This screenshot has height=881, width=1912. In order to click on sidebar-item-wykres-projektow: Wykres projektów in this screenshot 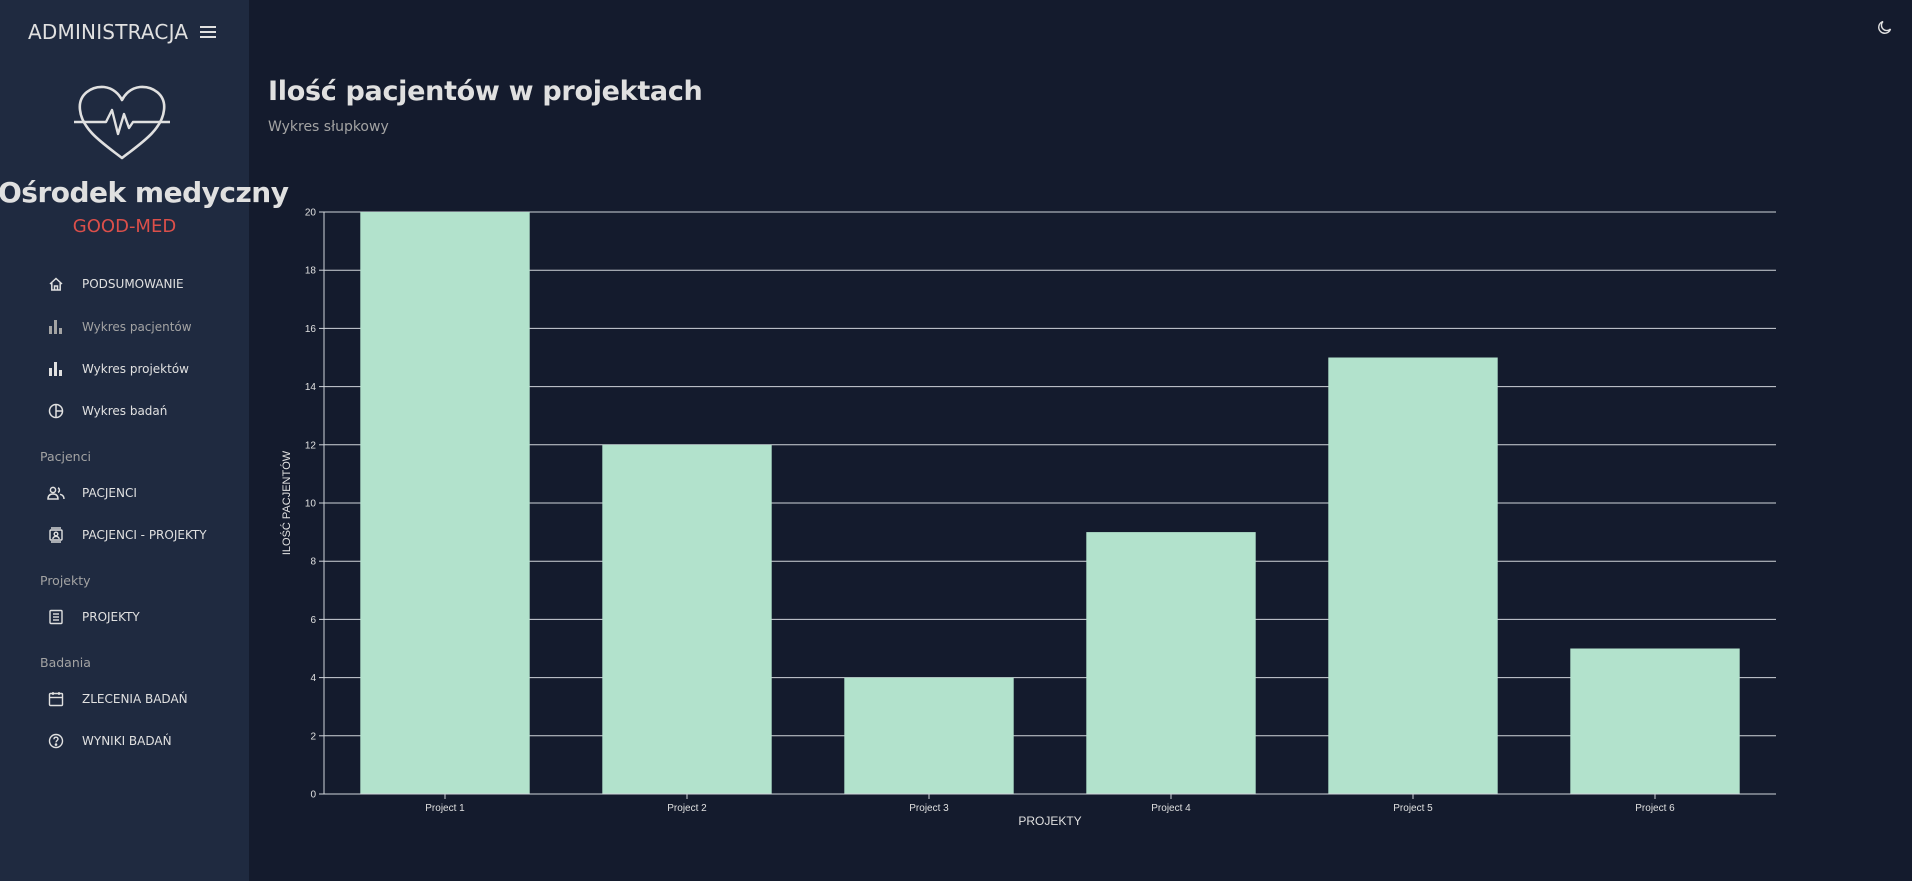, I will do `click(117, 369)`.